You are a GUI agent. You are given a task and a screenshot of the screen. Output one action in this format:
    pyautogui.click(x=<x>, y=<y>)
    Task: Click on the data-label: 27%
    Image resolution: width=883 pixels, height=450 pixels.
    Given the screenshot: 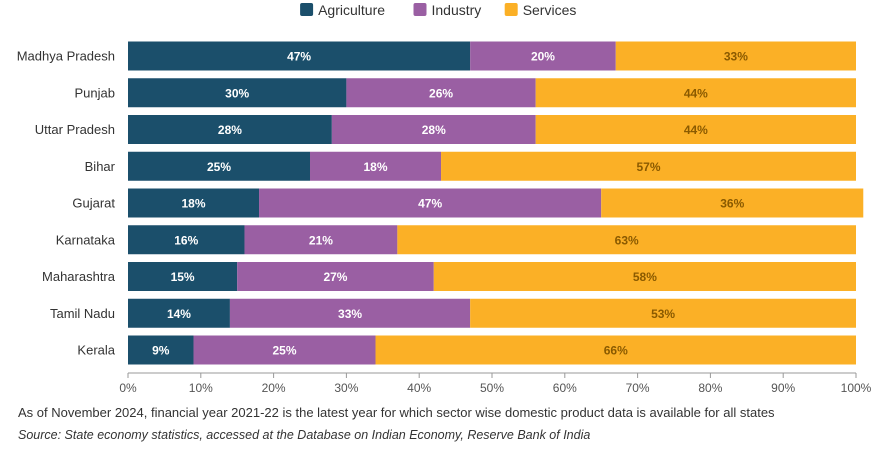 What is the action you would take?
    pyautogui.click(x=335, y=277)
    